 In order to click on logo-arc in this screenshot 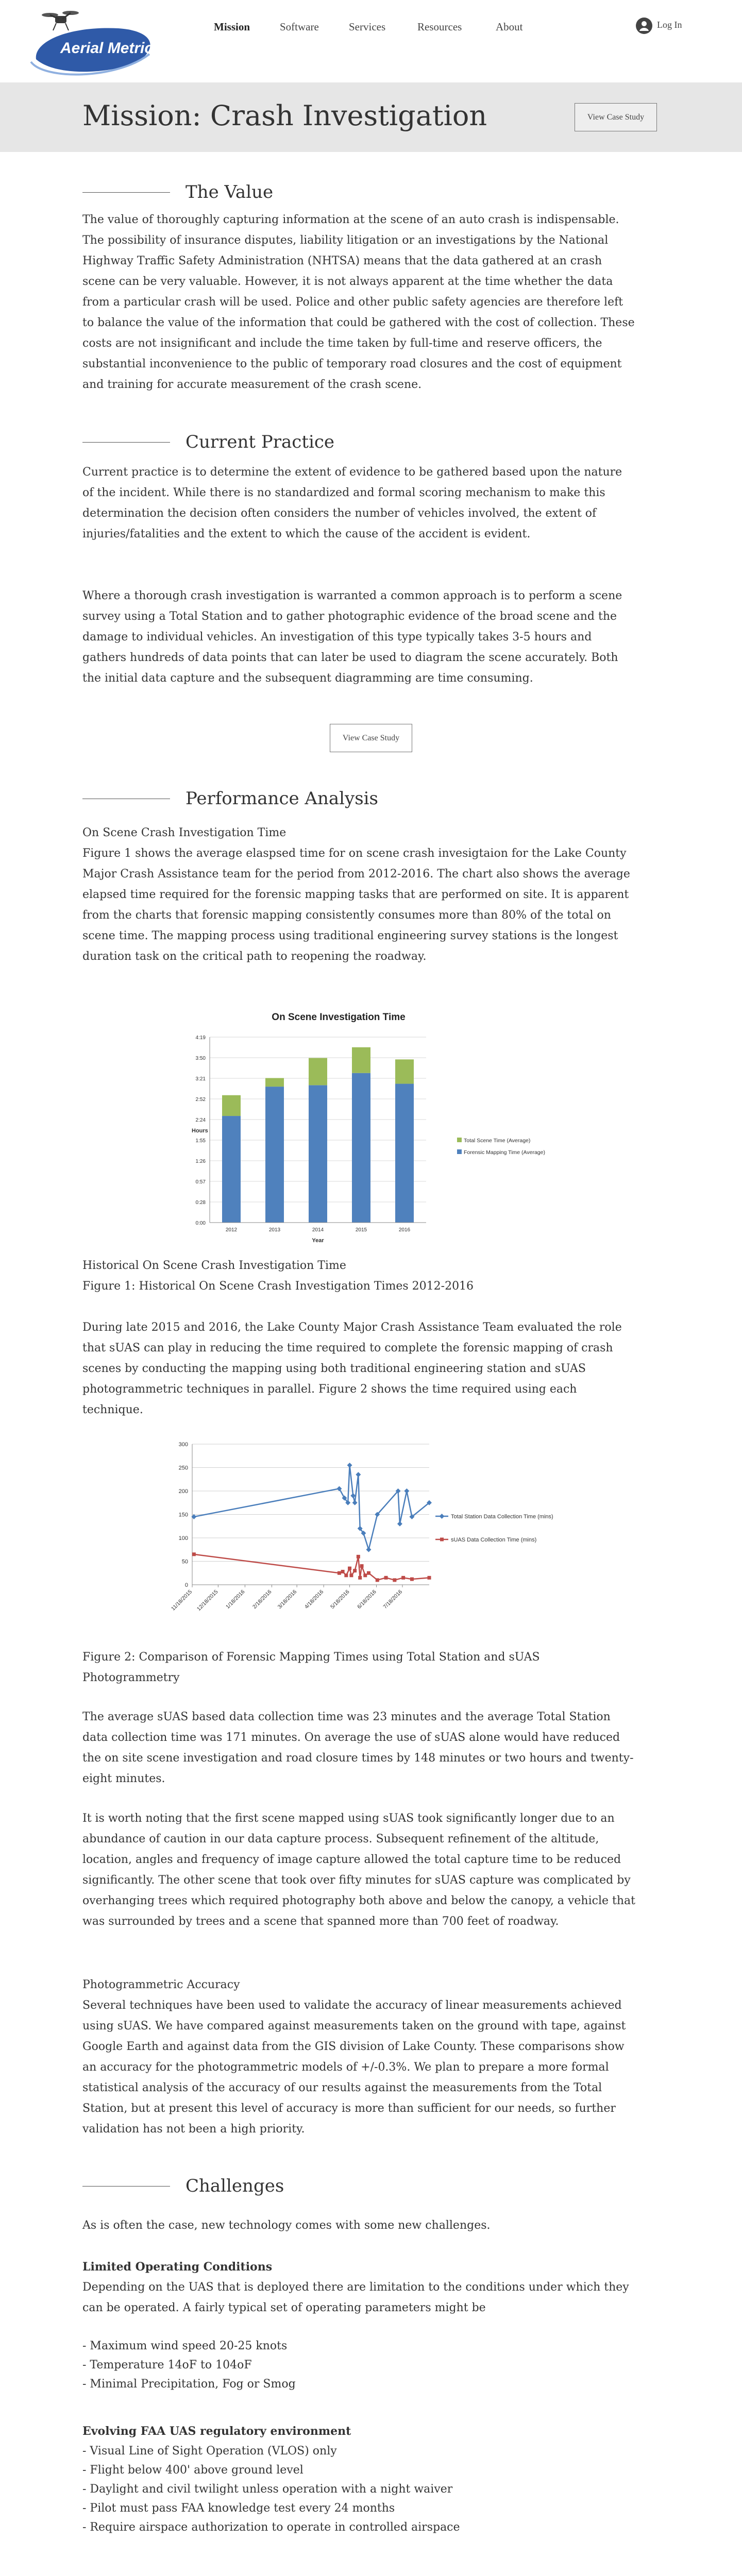, I will do `click(90, 64)`.